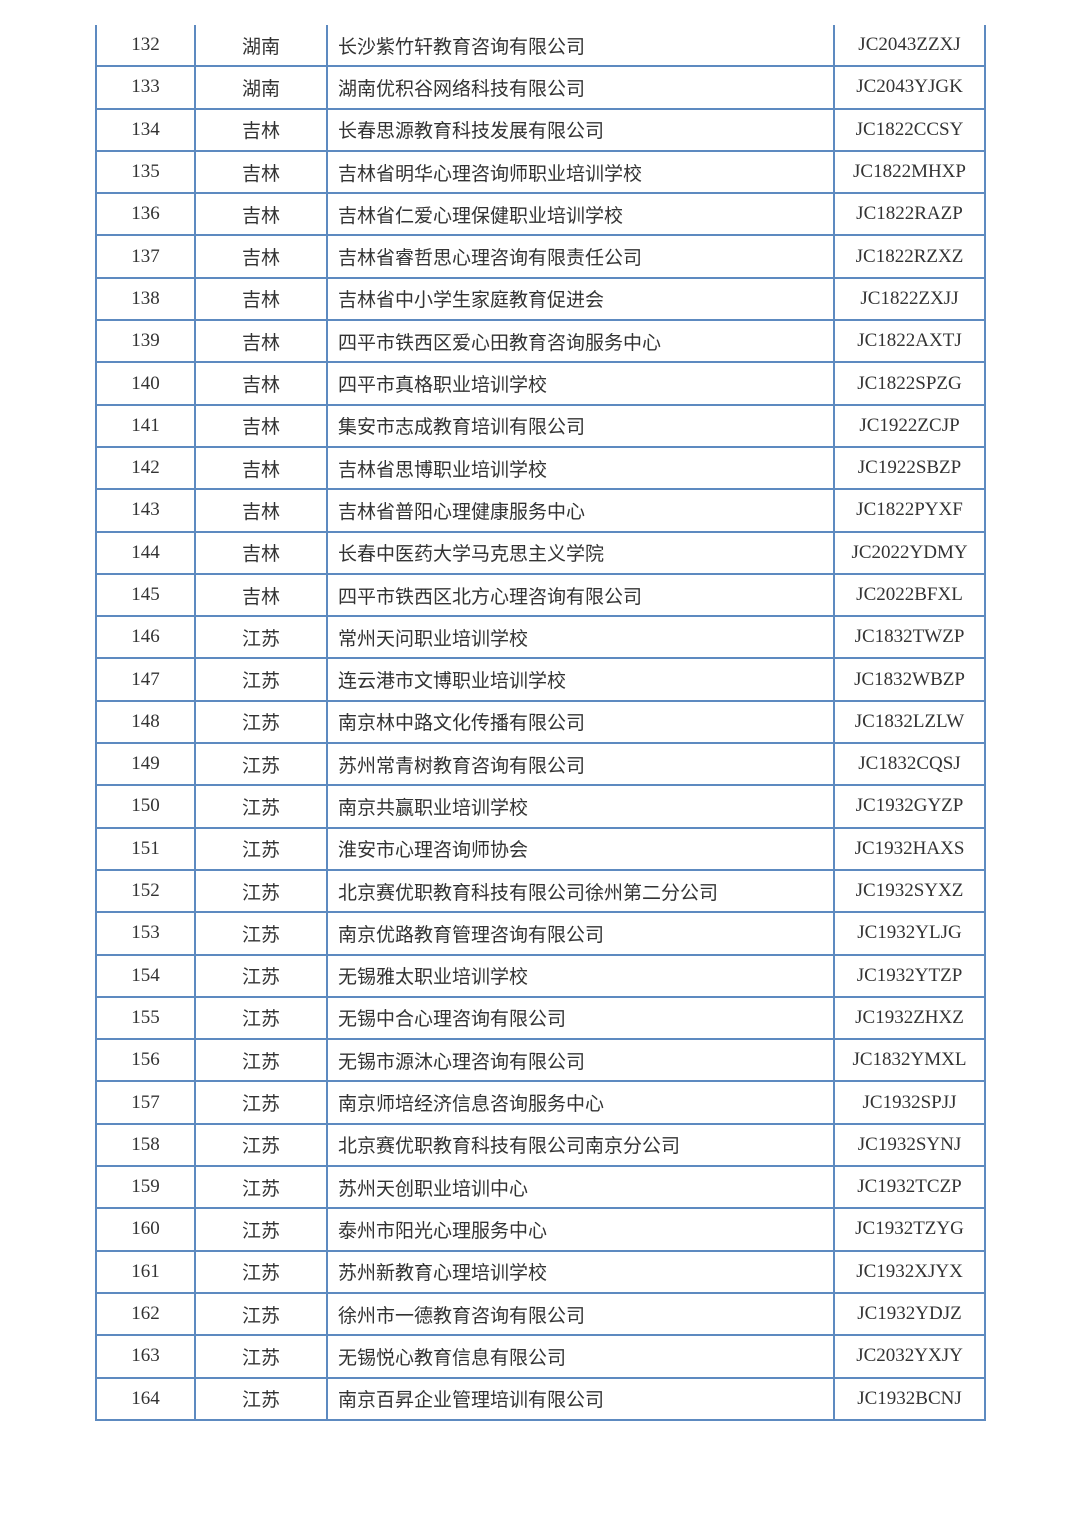 The image size is (1080, 1527). I want to click on row-number-cell: 142, so click(145, 468).